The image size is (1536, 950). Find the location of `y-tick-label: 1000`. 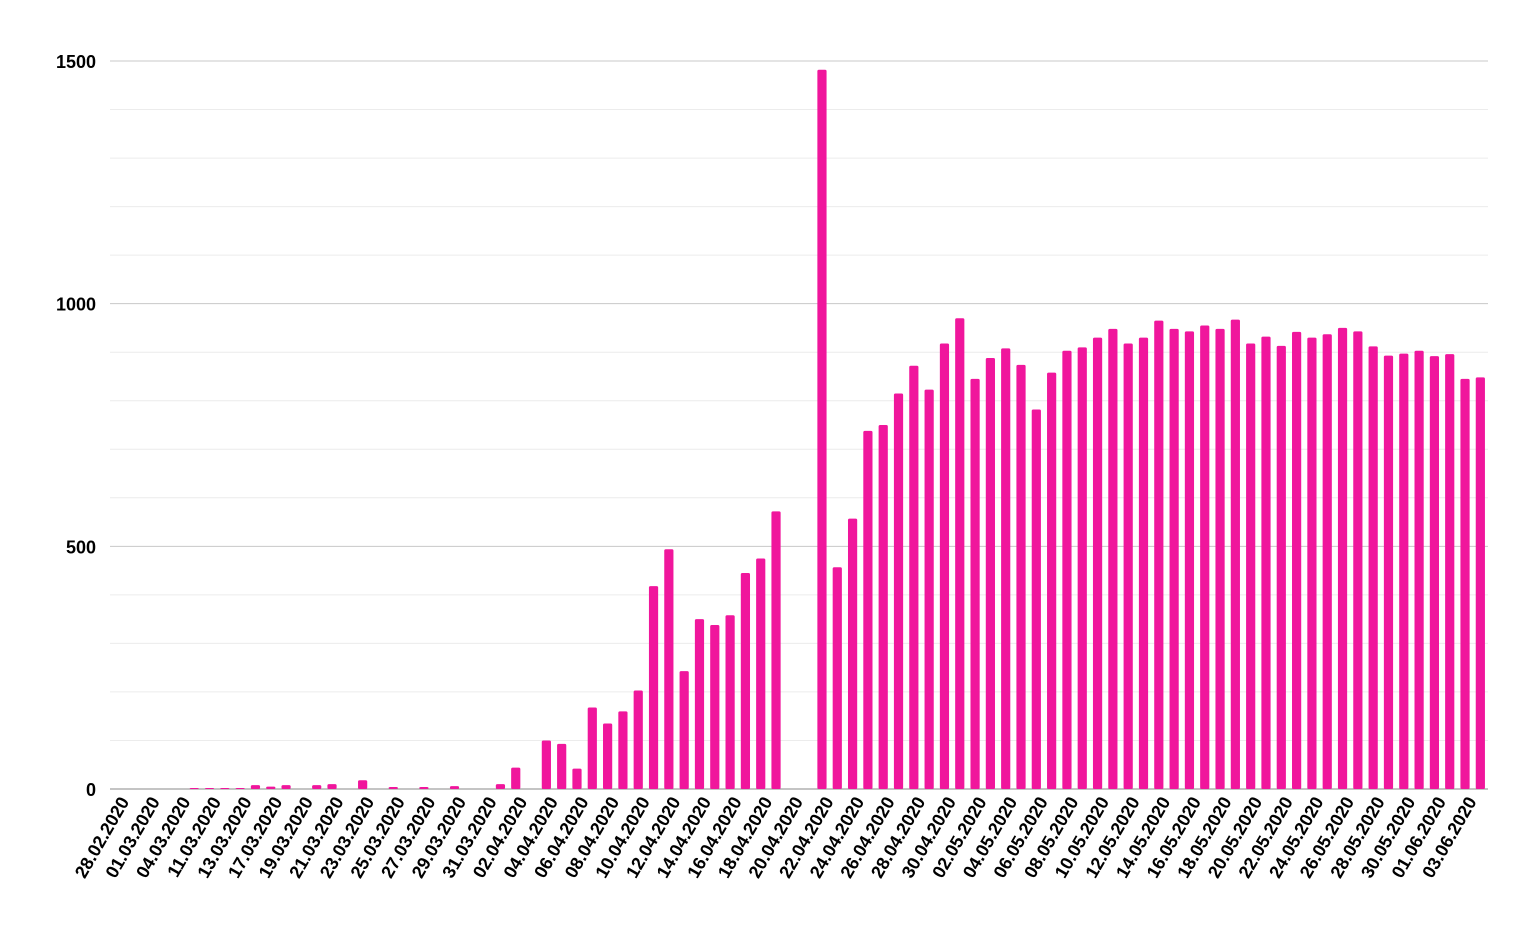

y-tick-label: 1000 is located at coordinates (76, 305).